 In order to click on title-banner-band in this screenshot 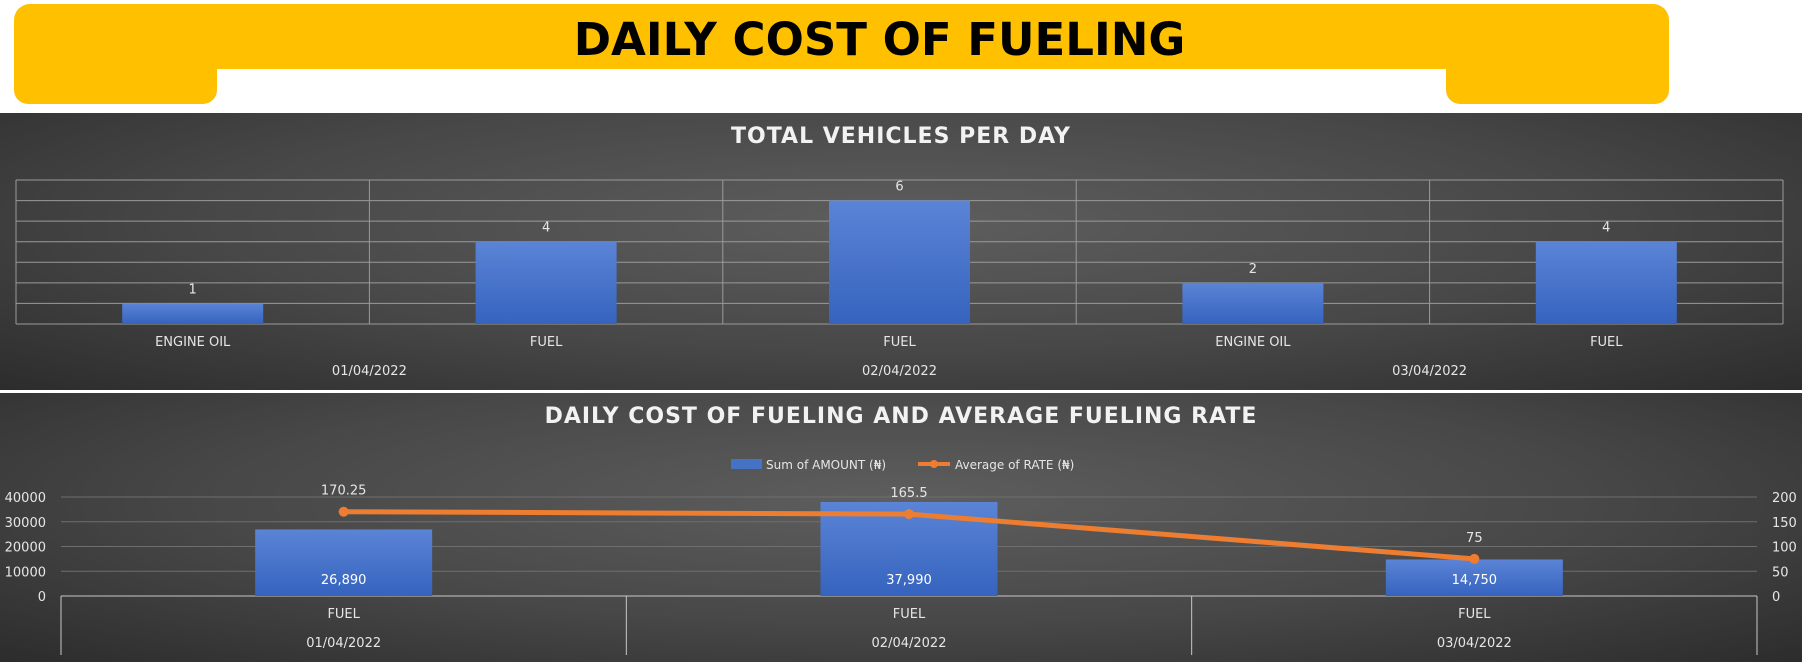, I will do `click(841, 36)`.